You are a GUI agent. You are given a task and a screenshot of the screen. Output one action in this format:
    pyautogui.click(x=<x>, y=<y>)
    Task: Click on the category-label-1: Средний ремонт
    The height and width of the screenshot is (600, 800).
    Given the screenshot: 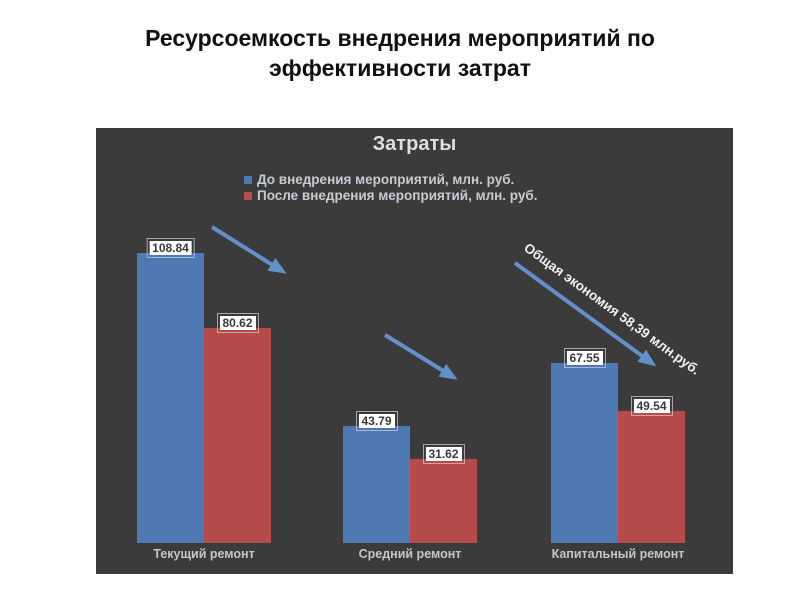 What is the action you would take?
    pyautogui.click(x=410, y=554)
    